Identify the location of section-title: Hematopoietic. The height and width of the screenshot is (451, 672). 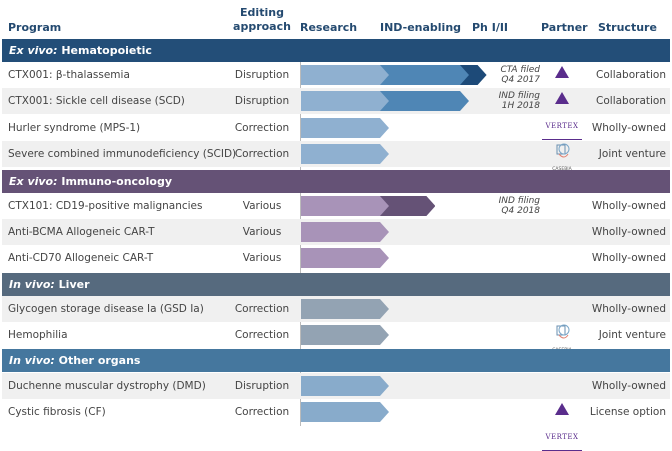
(104, 50).